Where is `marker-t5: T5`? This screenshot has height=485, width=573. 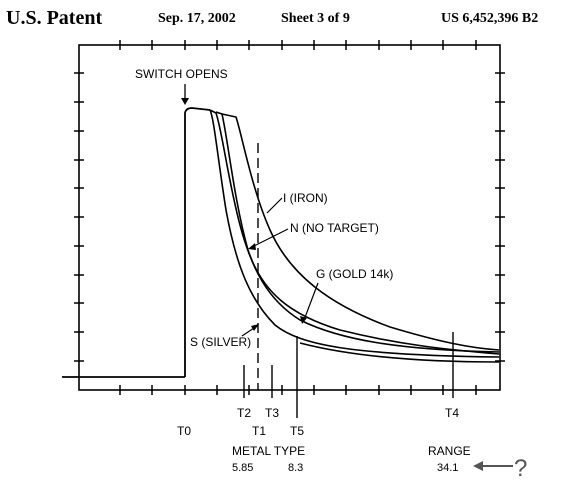
marker-t5: T5 is located at coordinates (297, 431).